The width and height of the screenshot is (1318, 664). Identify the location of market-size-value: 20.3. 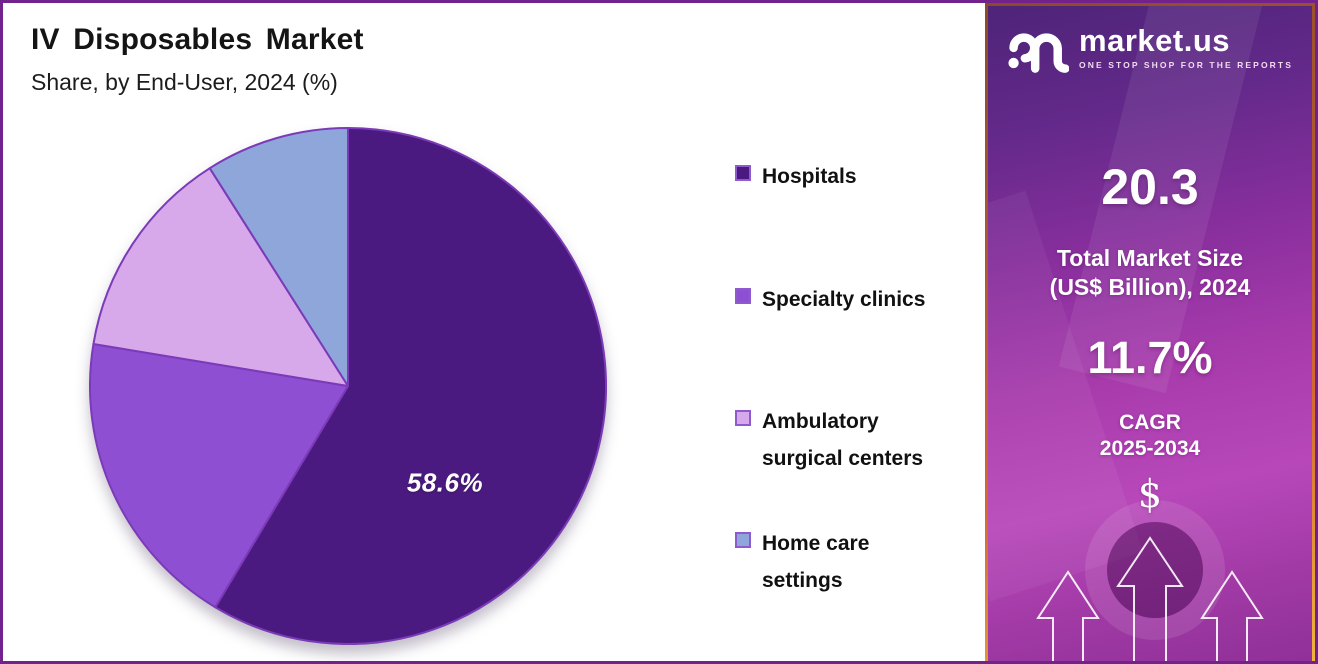
(1150, 187).